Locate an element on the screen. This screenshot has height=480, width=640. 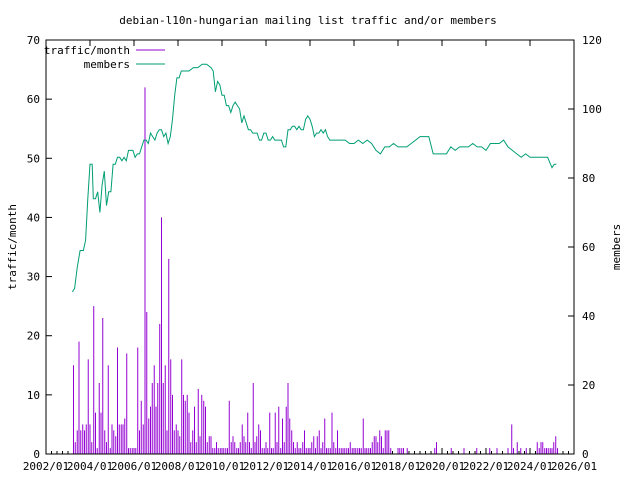
legend-label-members: members is located at coordinates (107, 64).